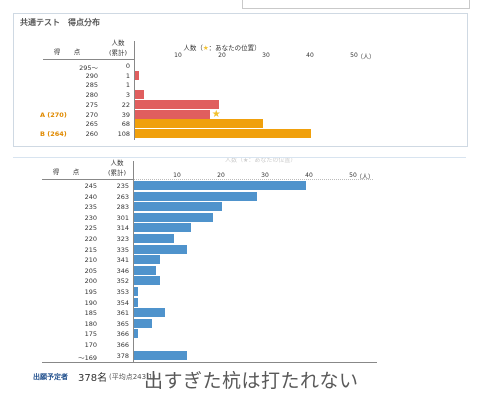 The image size is (491, 400). I want to click on applicants-count: 378名, so click(93, 378).